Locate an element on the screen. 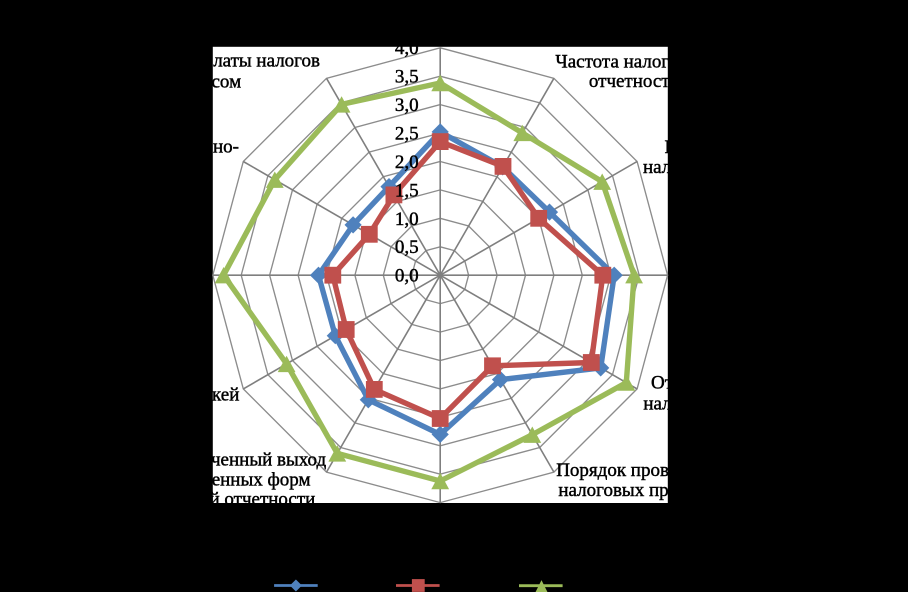 The width and height of the screenshot is (908, 592). svg-text: отчетности is located at coordinates (634, 81).